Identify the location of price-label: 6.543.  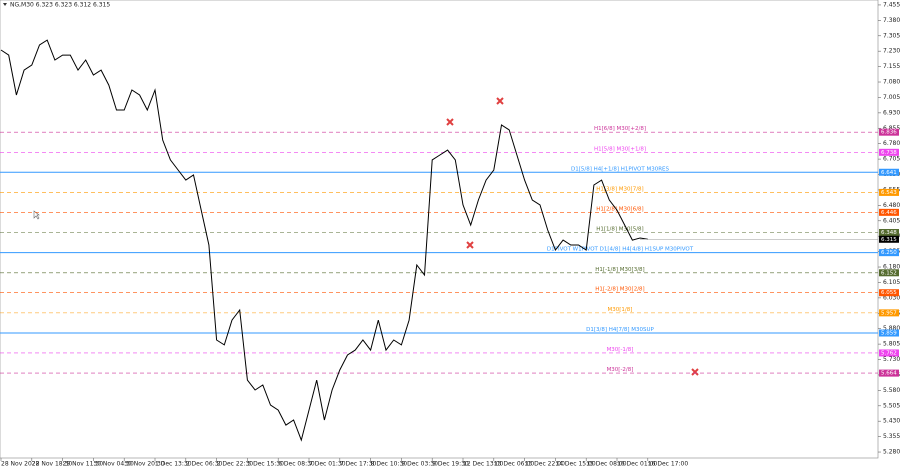
(889, 193).